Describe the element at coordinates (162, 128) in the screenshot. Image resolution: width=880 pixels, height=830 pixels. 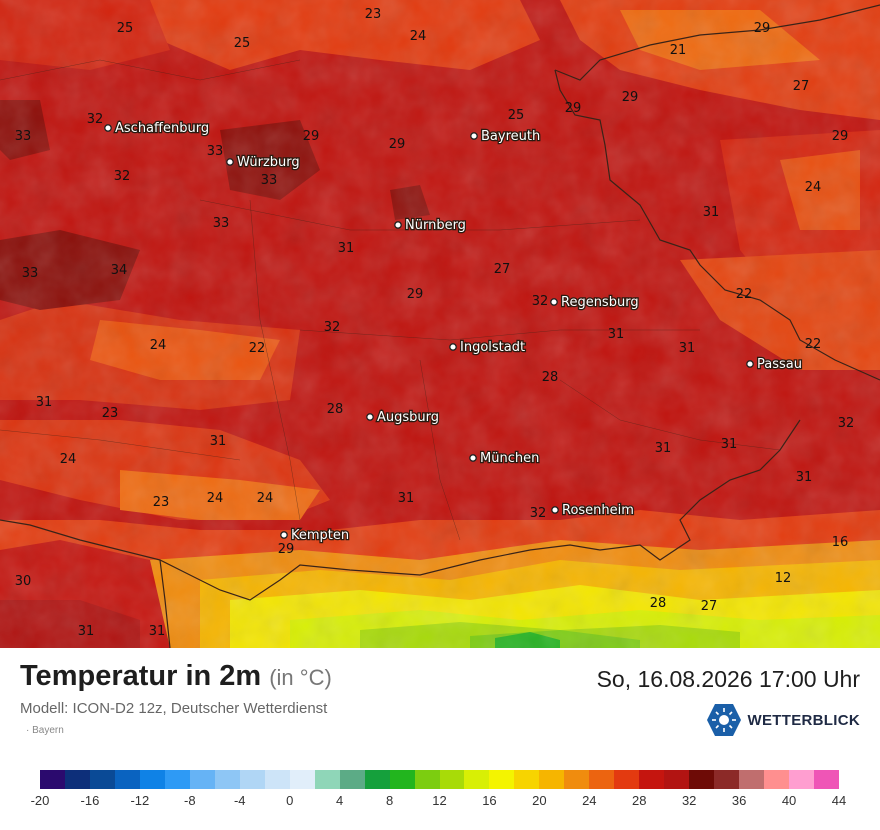
I see `city-label: Aschaffenburg` at that location.